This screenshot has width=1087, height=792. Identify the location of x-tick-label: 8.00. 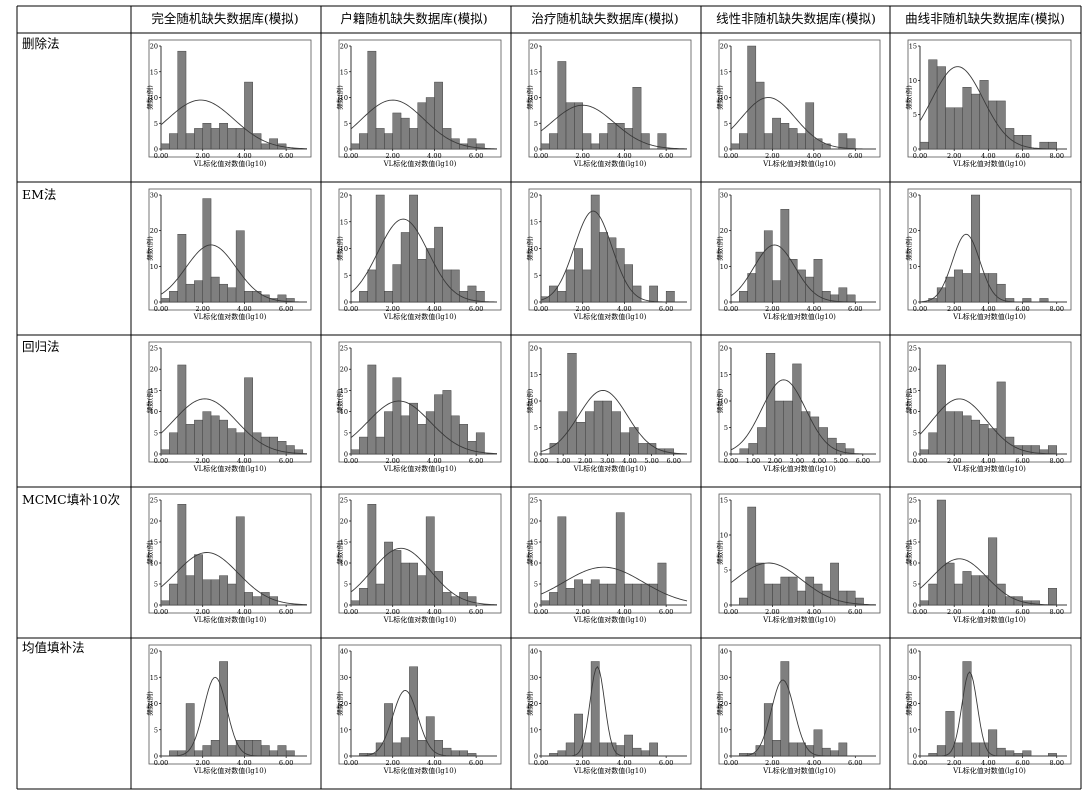
(1057, 461).